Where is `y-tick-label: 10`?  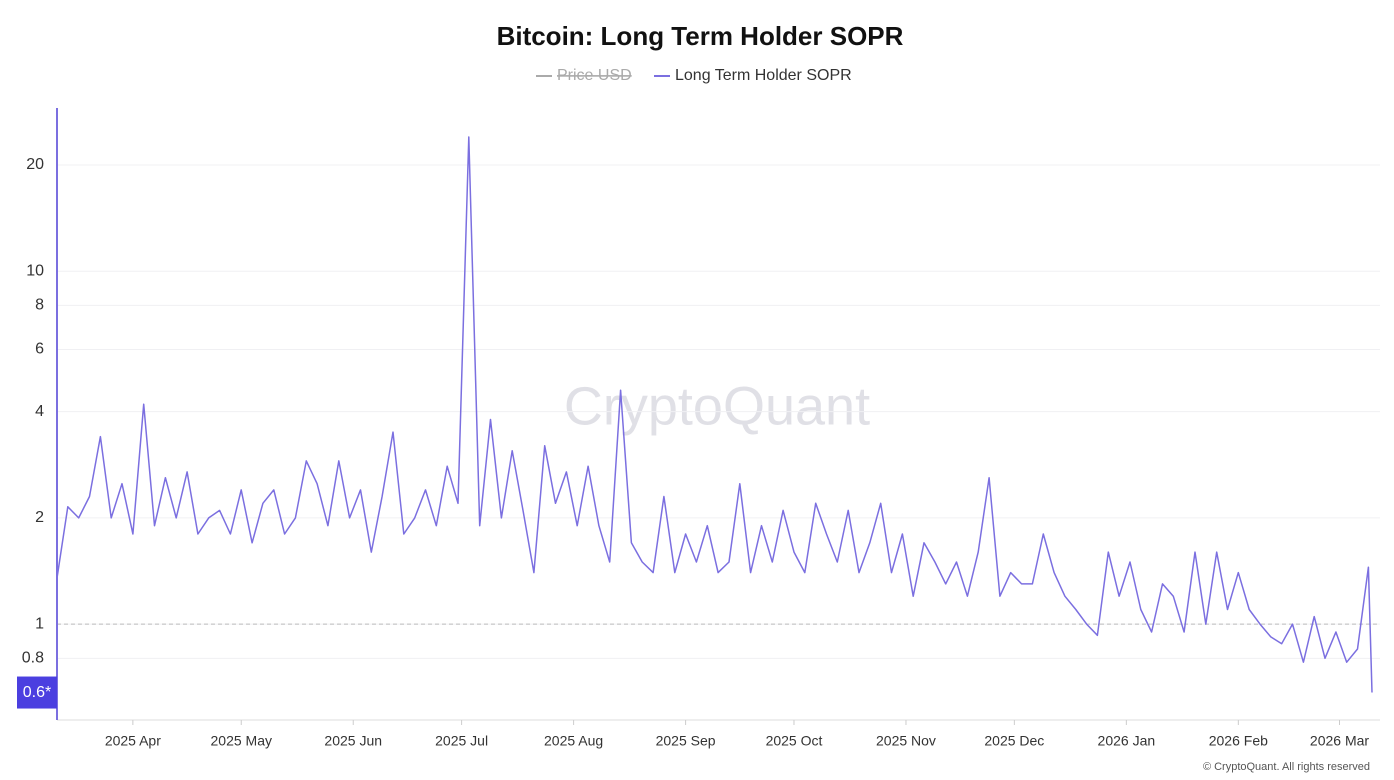 y-tick-label: 10 is located at coordinates (35, 270).